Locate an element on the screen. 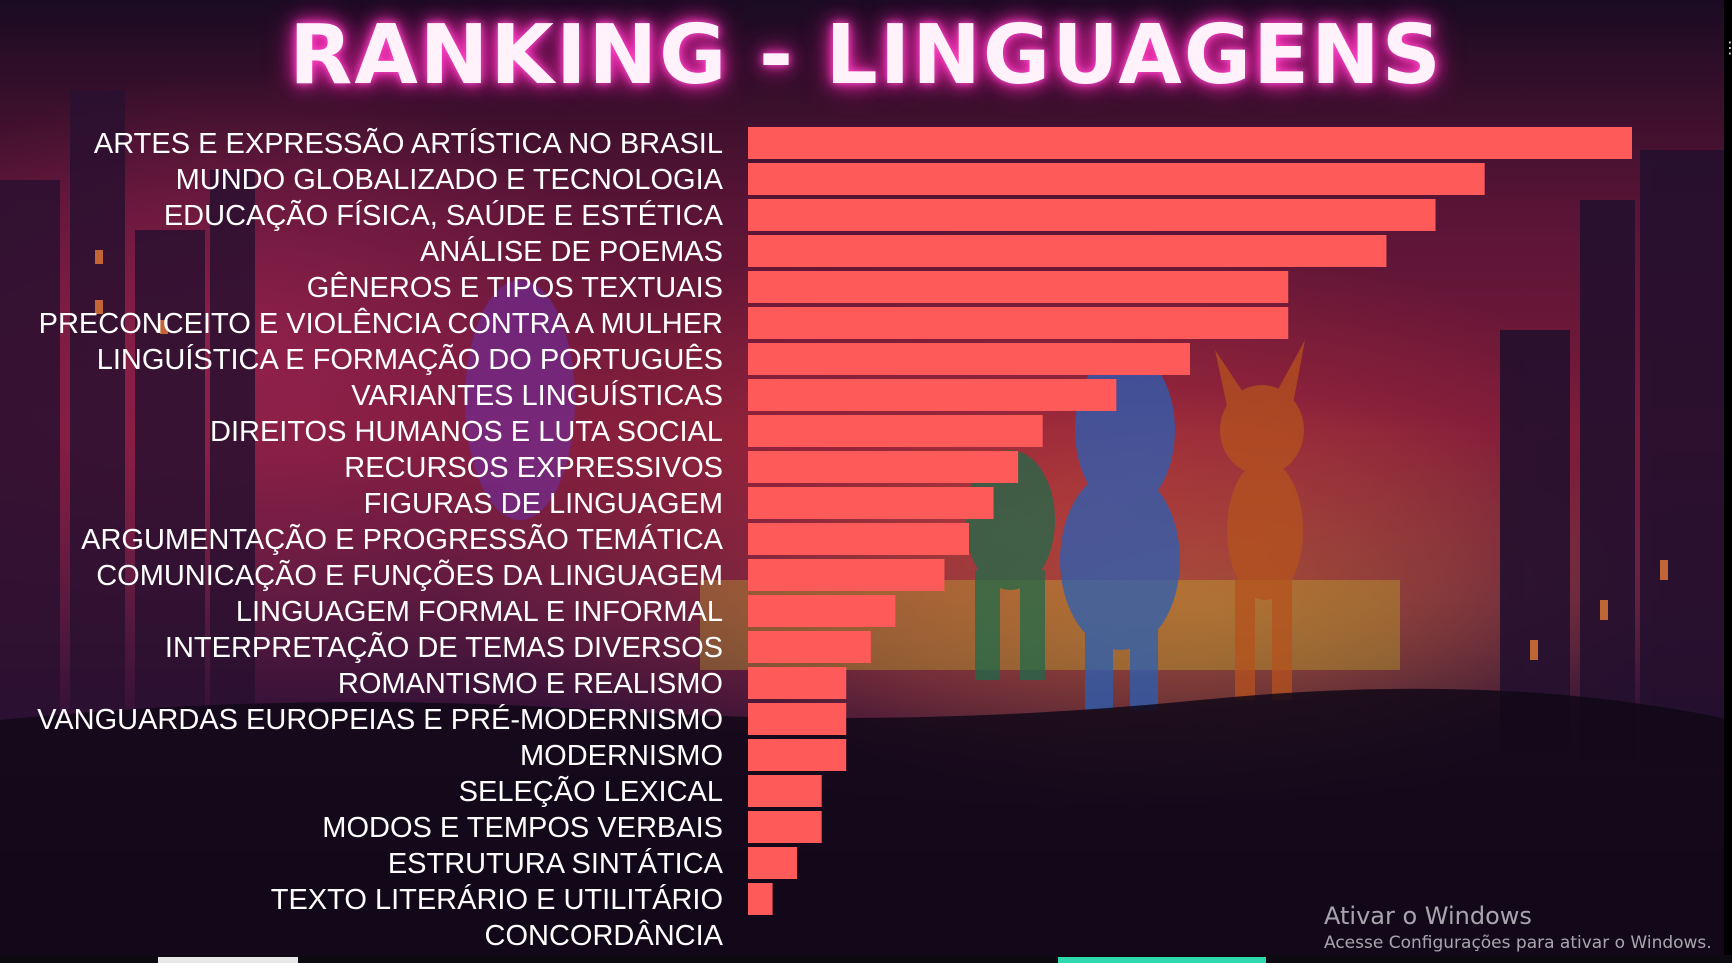 Image resolution: width=1732 pixels, height=963 pixels. category-label: EDUCAÇÃO FÍSICA, SAÚDE E ESTÉTICA is located at coordinates (444, 215).